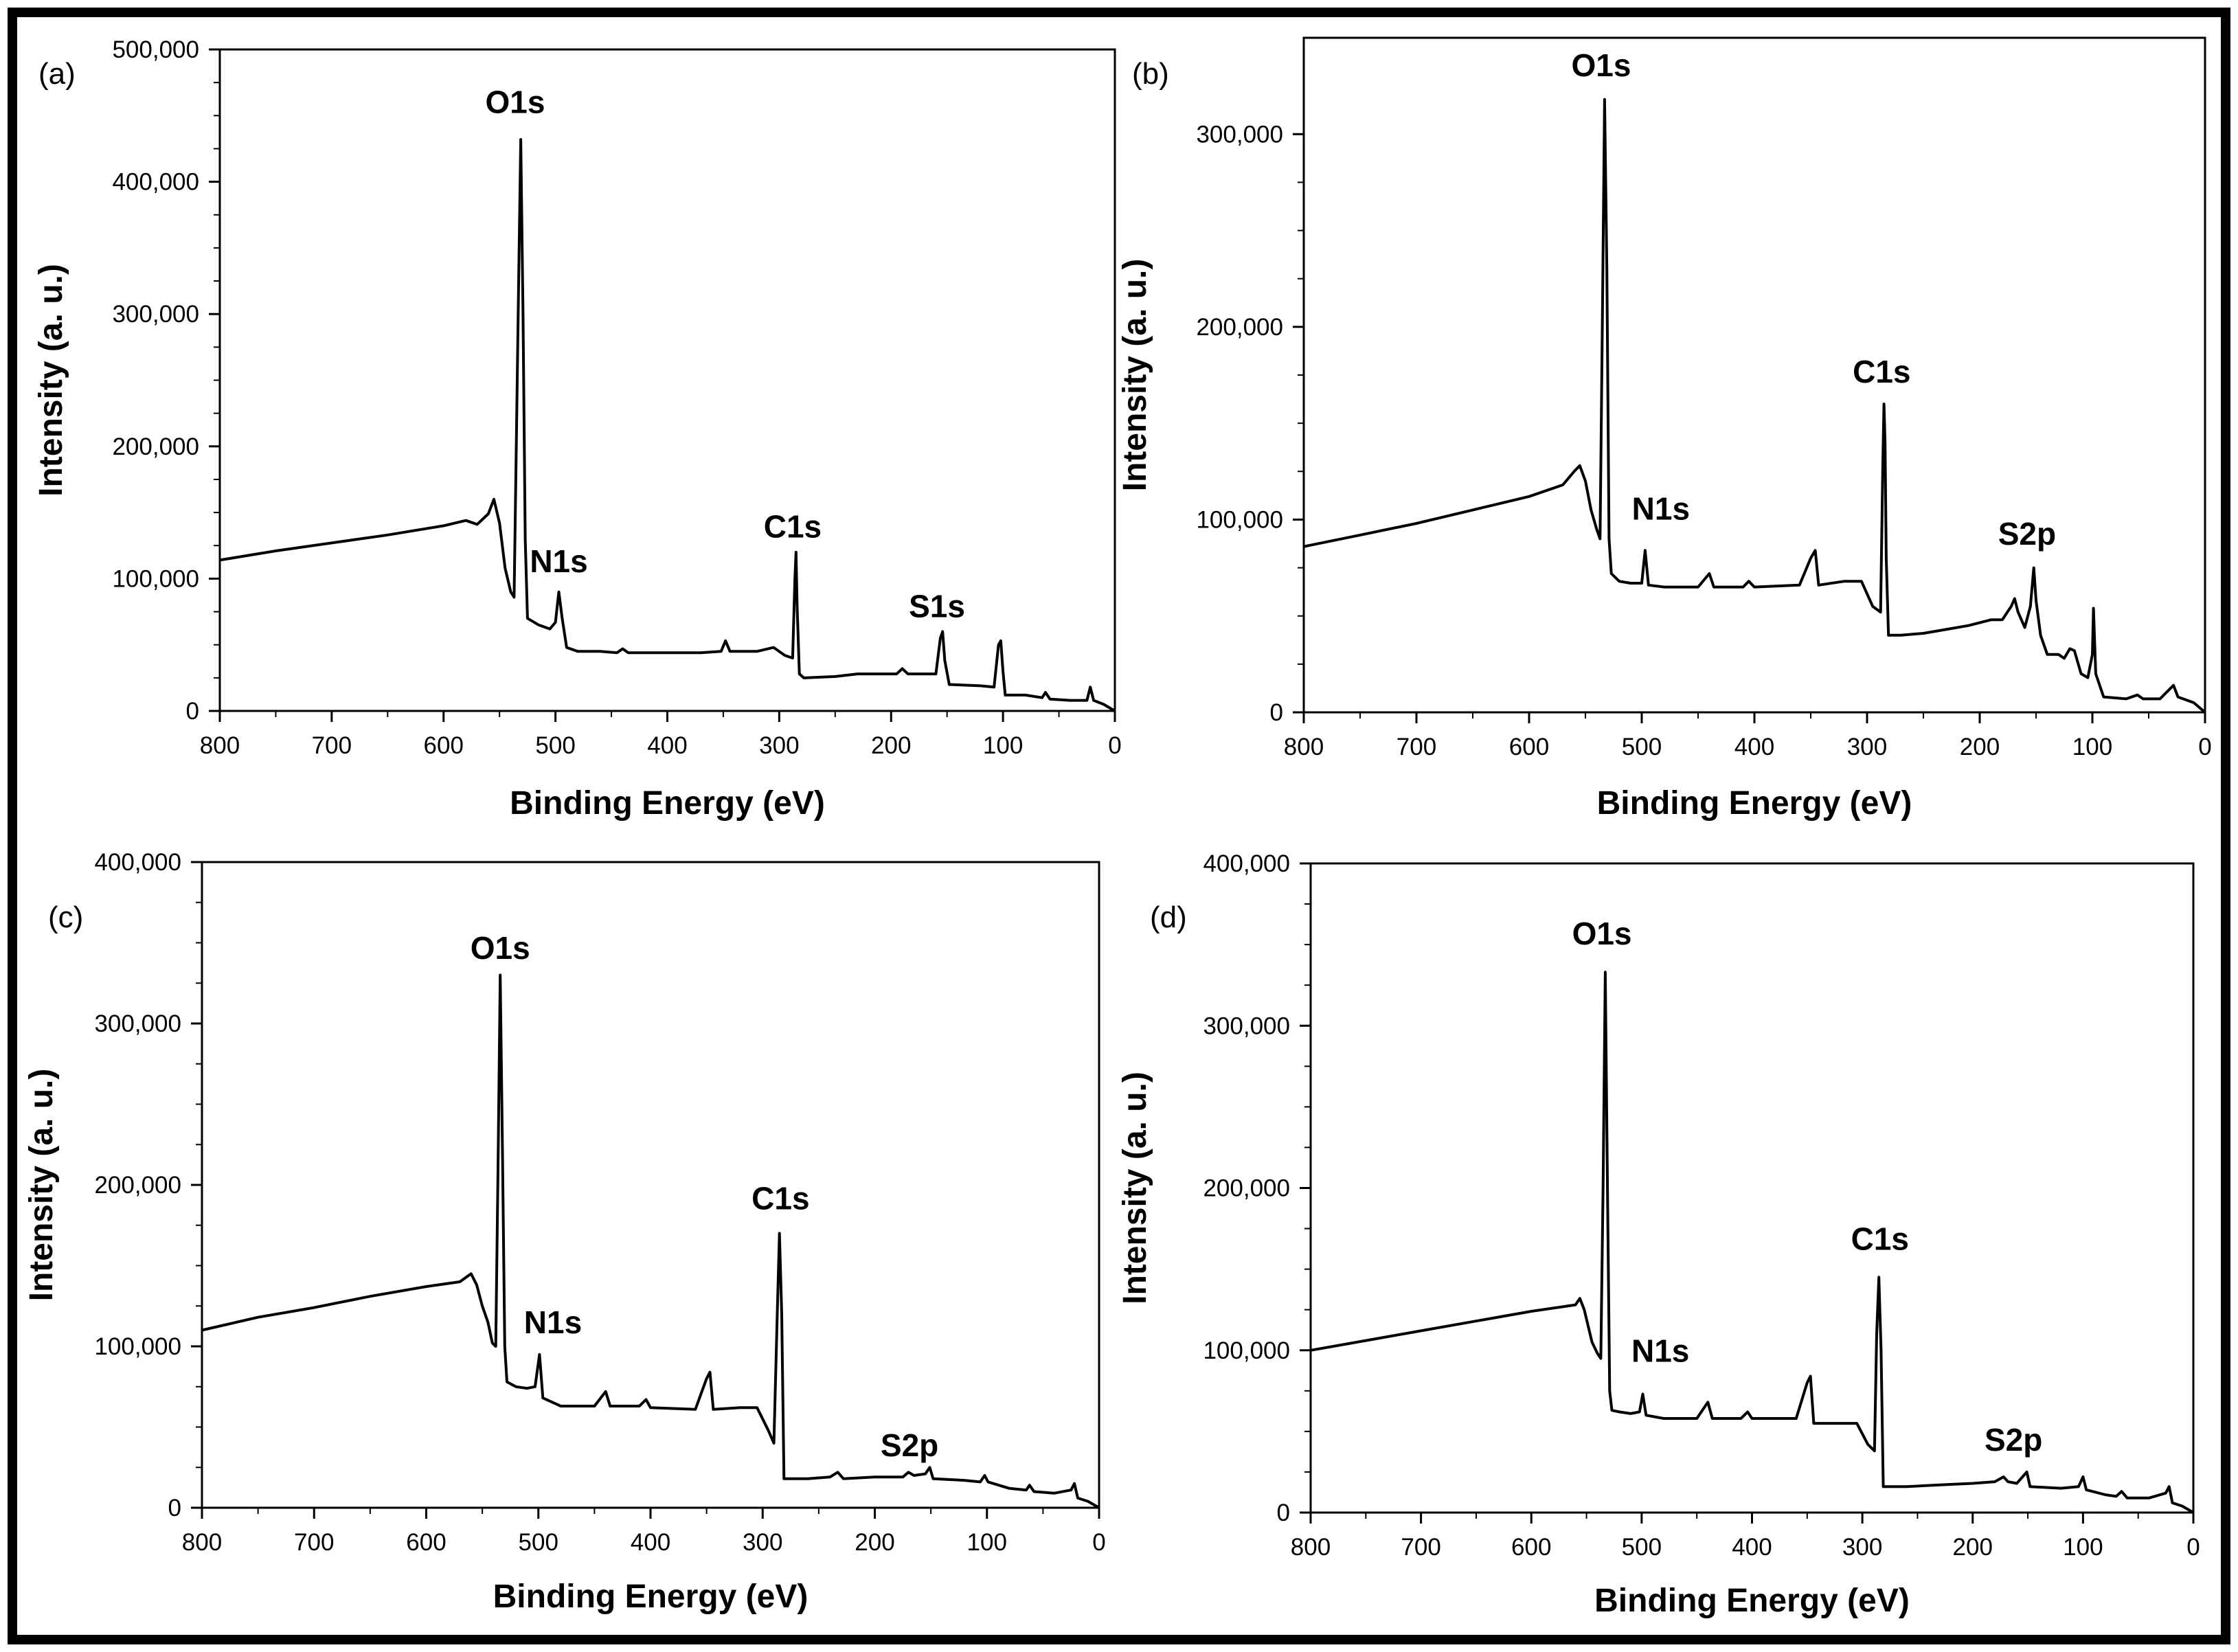 The height and width of the screenshot is (1652, 2238). Describe the element at coordinates (1168, 917) in the screenshot. I see `panel-label: (d)` at that location.